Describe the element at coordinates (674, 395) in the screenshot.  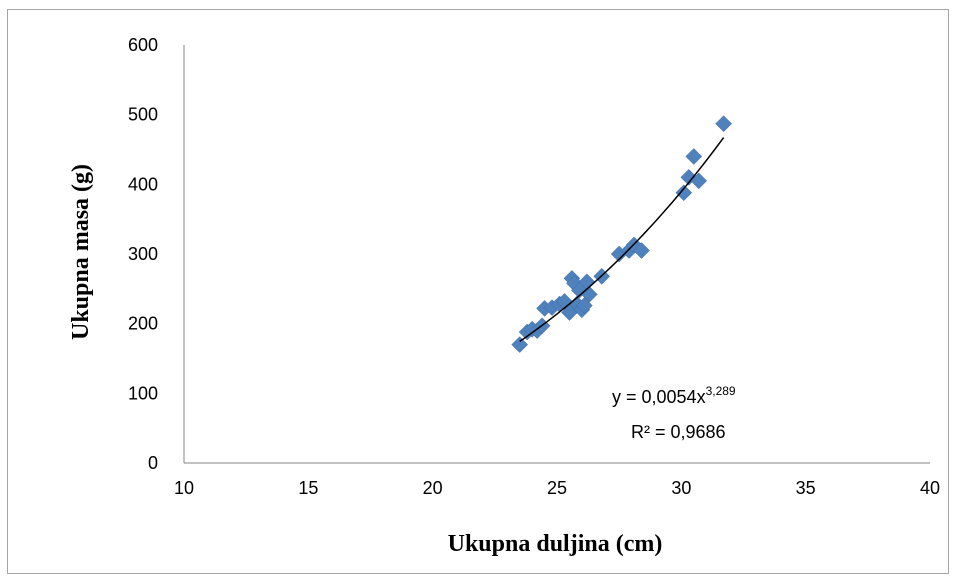
I see `trendline-equation: y = 0,0054x3,289` at that location.